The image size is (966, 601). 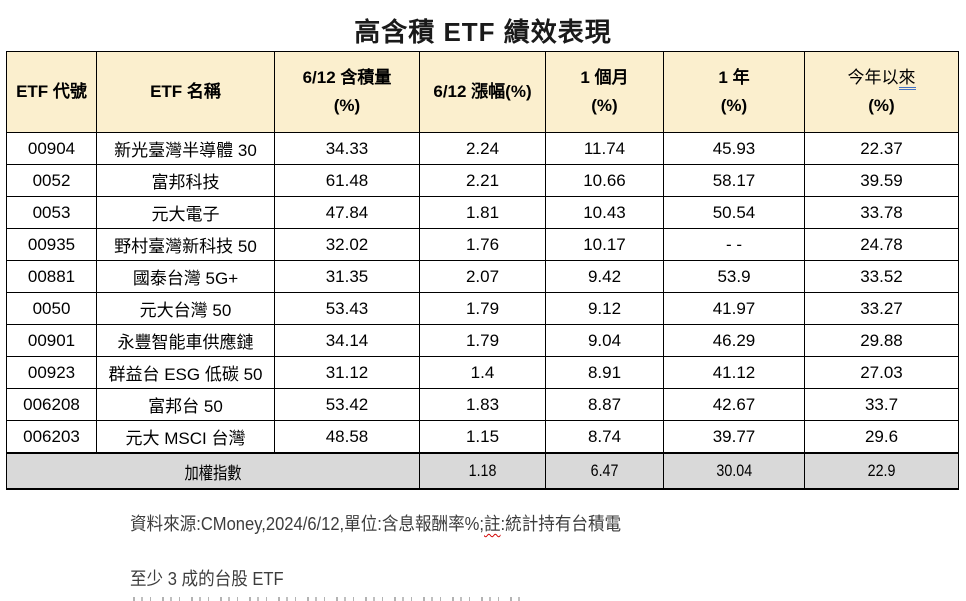 I want to click on header-one-month: 1 個月 (%), so click(x=604, y=92).